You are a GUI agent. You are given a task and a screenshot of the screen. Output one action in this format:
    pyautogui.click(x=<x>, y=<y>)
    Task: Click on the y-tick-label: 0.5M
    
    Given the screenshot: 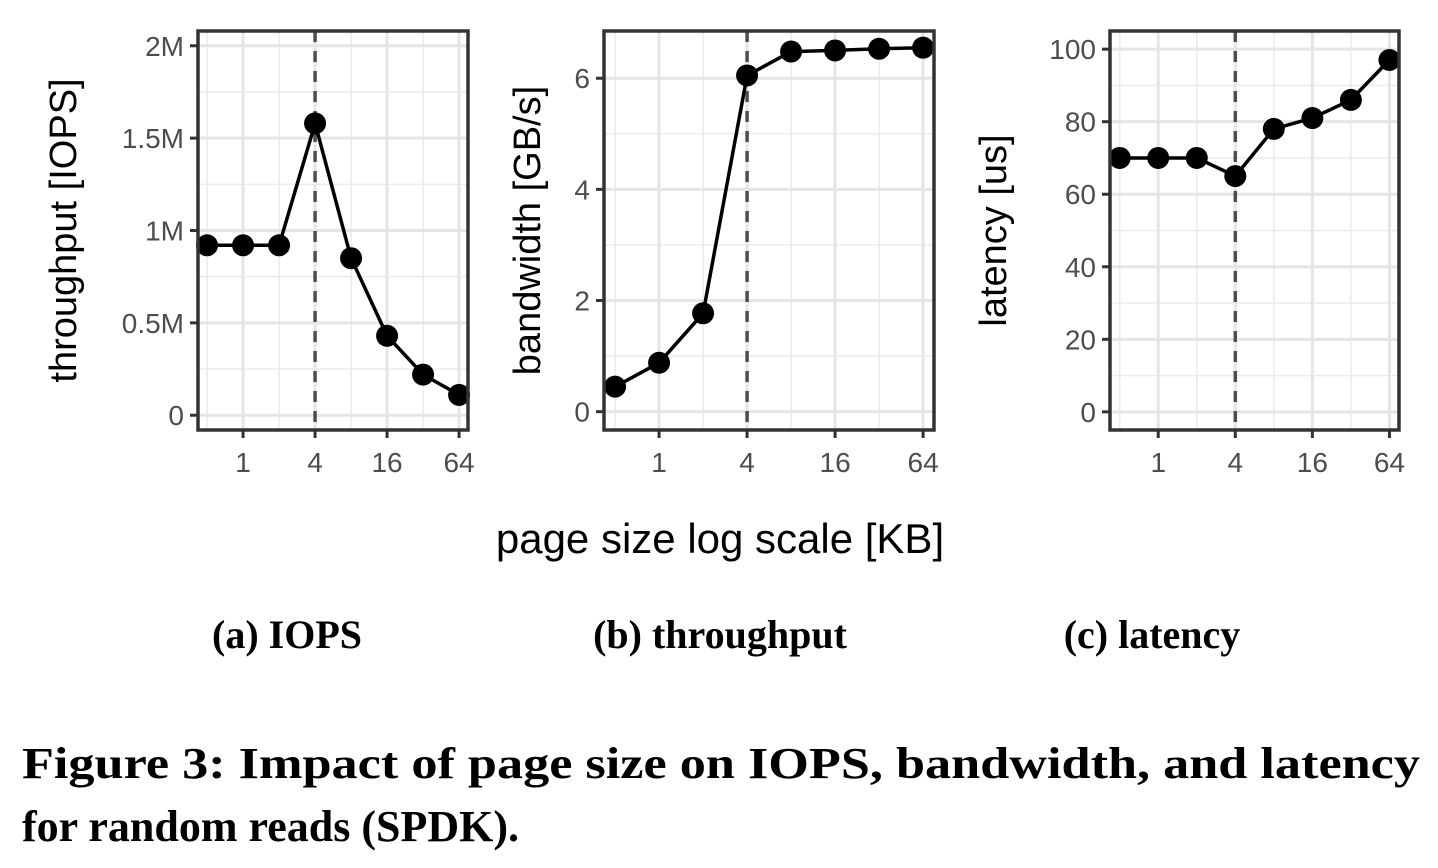 What is the action you would take?
    pyautogui.click(x=153, y=323)
    